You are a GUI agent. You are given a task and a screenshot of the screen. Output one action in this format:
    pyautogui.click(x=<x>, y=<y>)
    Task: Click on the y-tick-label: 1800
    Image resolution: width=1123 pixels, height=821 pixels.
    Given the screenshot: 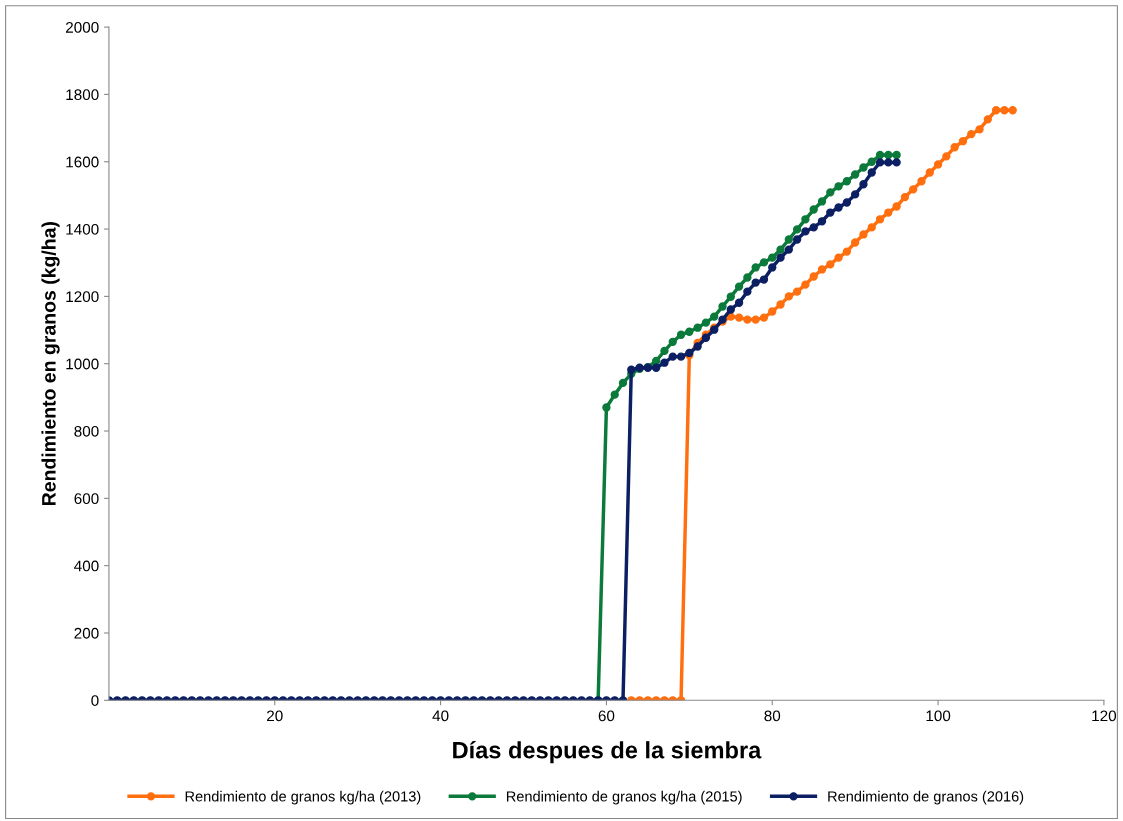 What is the action you would take?
    pyautogui.click(x=82, y=95)
    